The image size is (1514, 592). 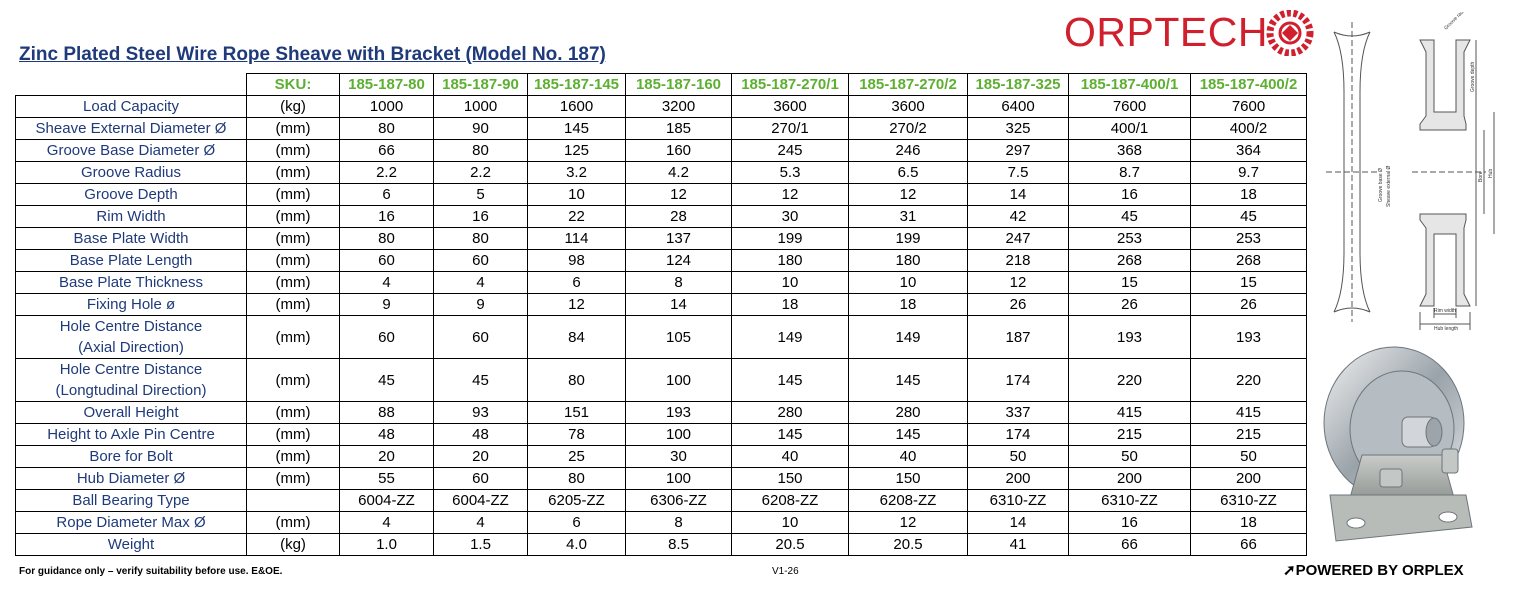 I want to click on row-label: Base Plate Width, so click(x=131, y=238).